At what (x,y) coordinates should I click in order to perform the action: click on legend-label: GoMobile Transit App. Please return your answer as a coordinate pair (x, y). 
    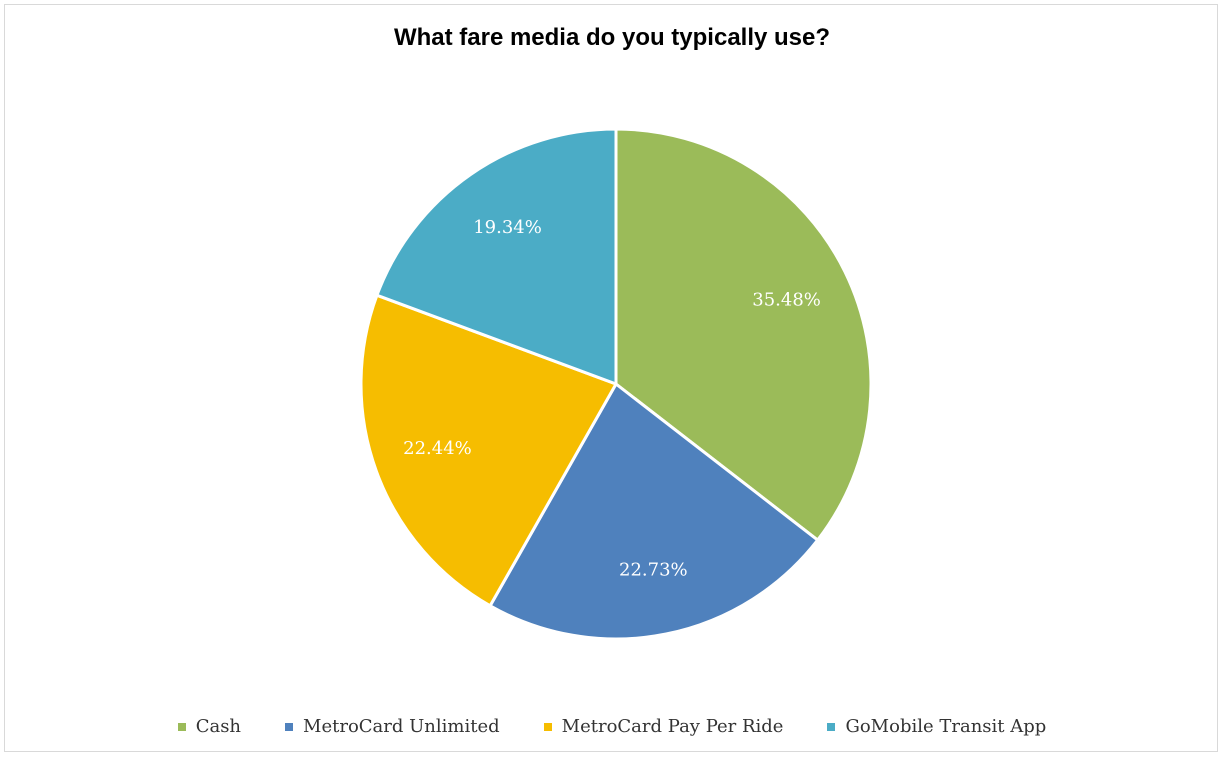
    Looking at the image, I should click on (946, 726).